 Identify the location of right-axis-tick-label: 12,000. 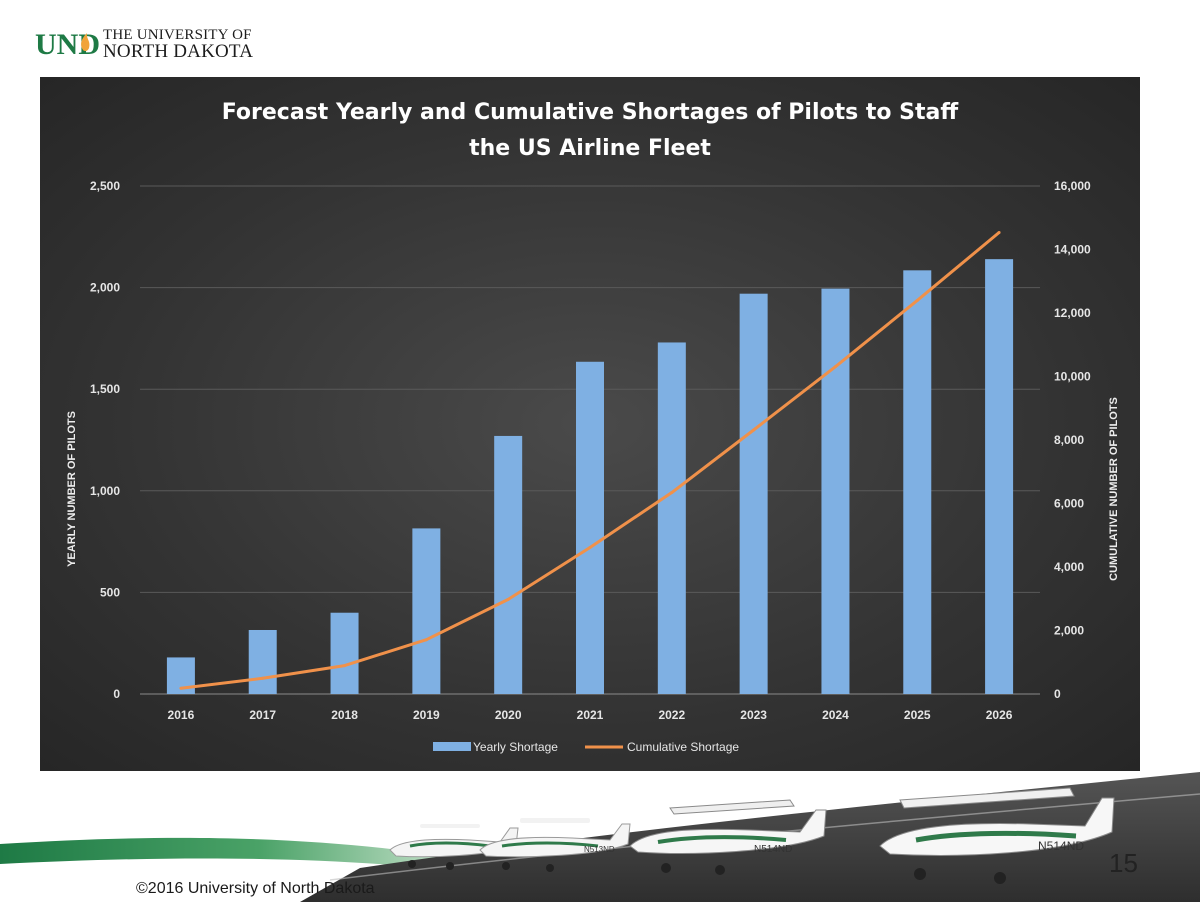
(1072, 313).